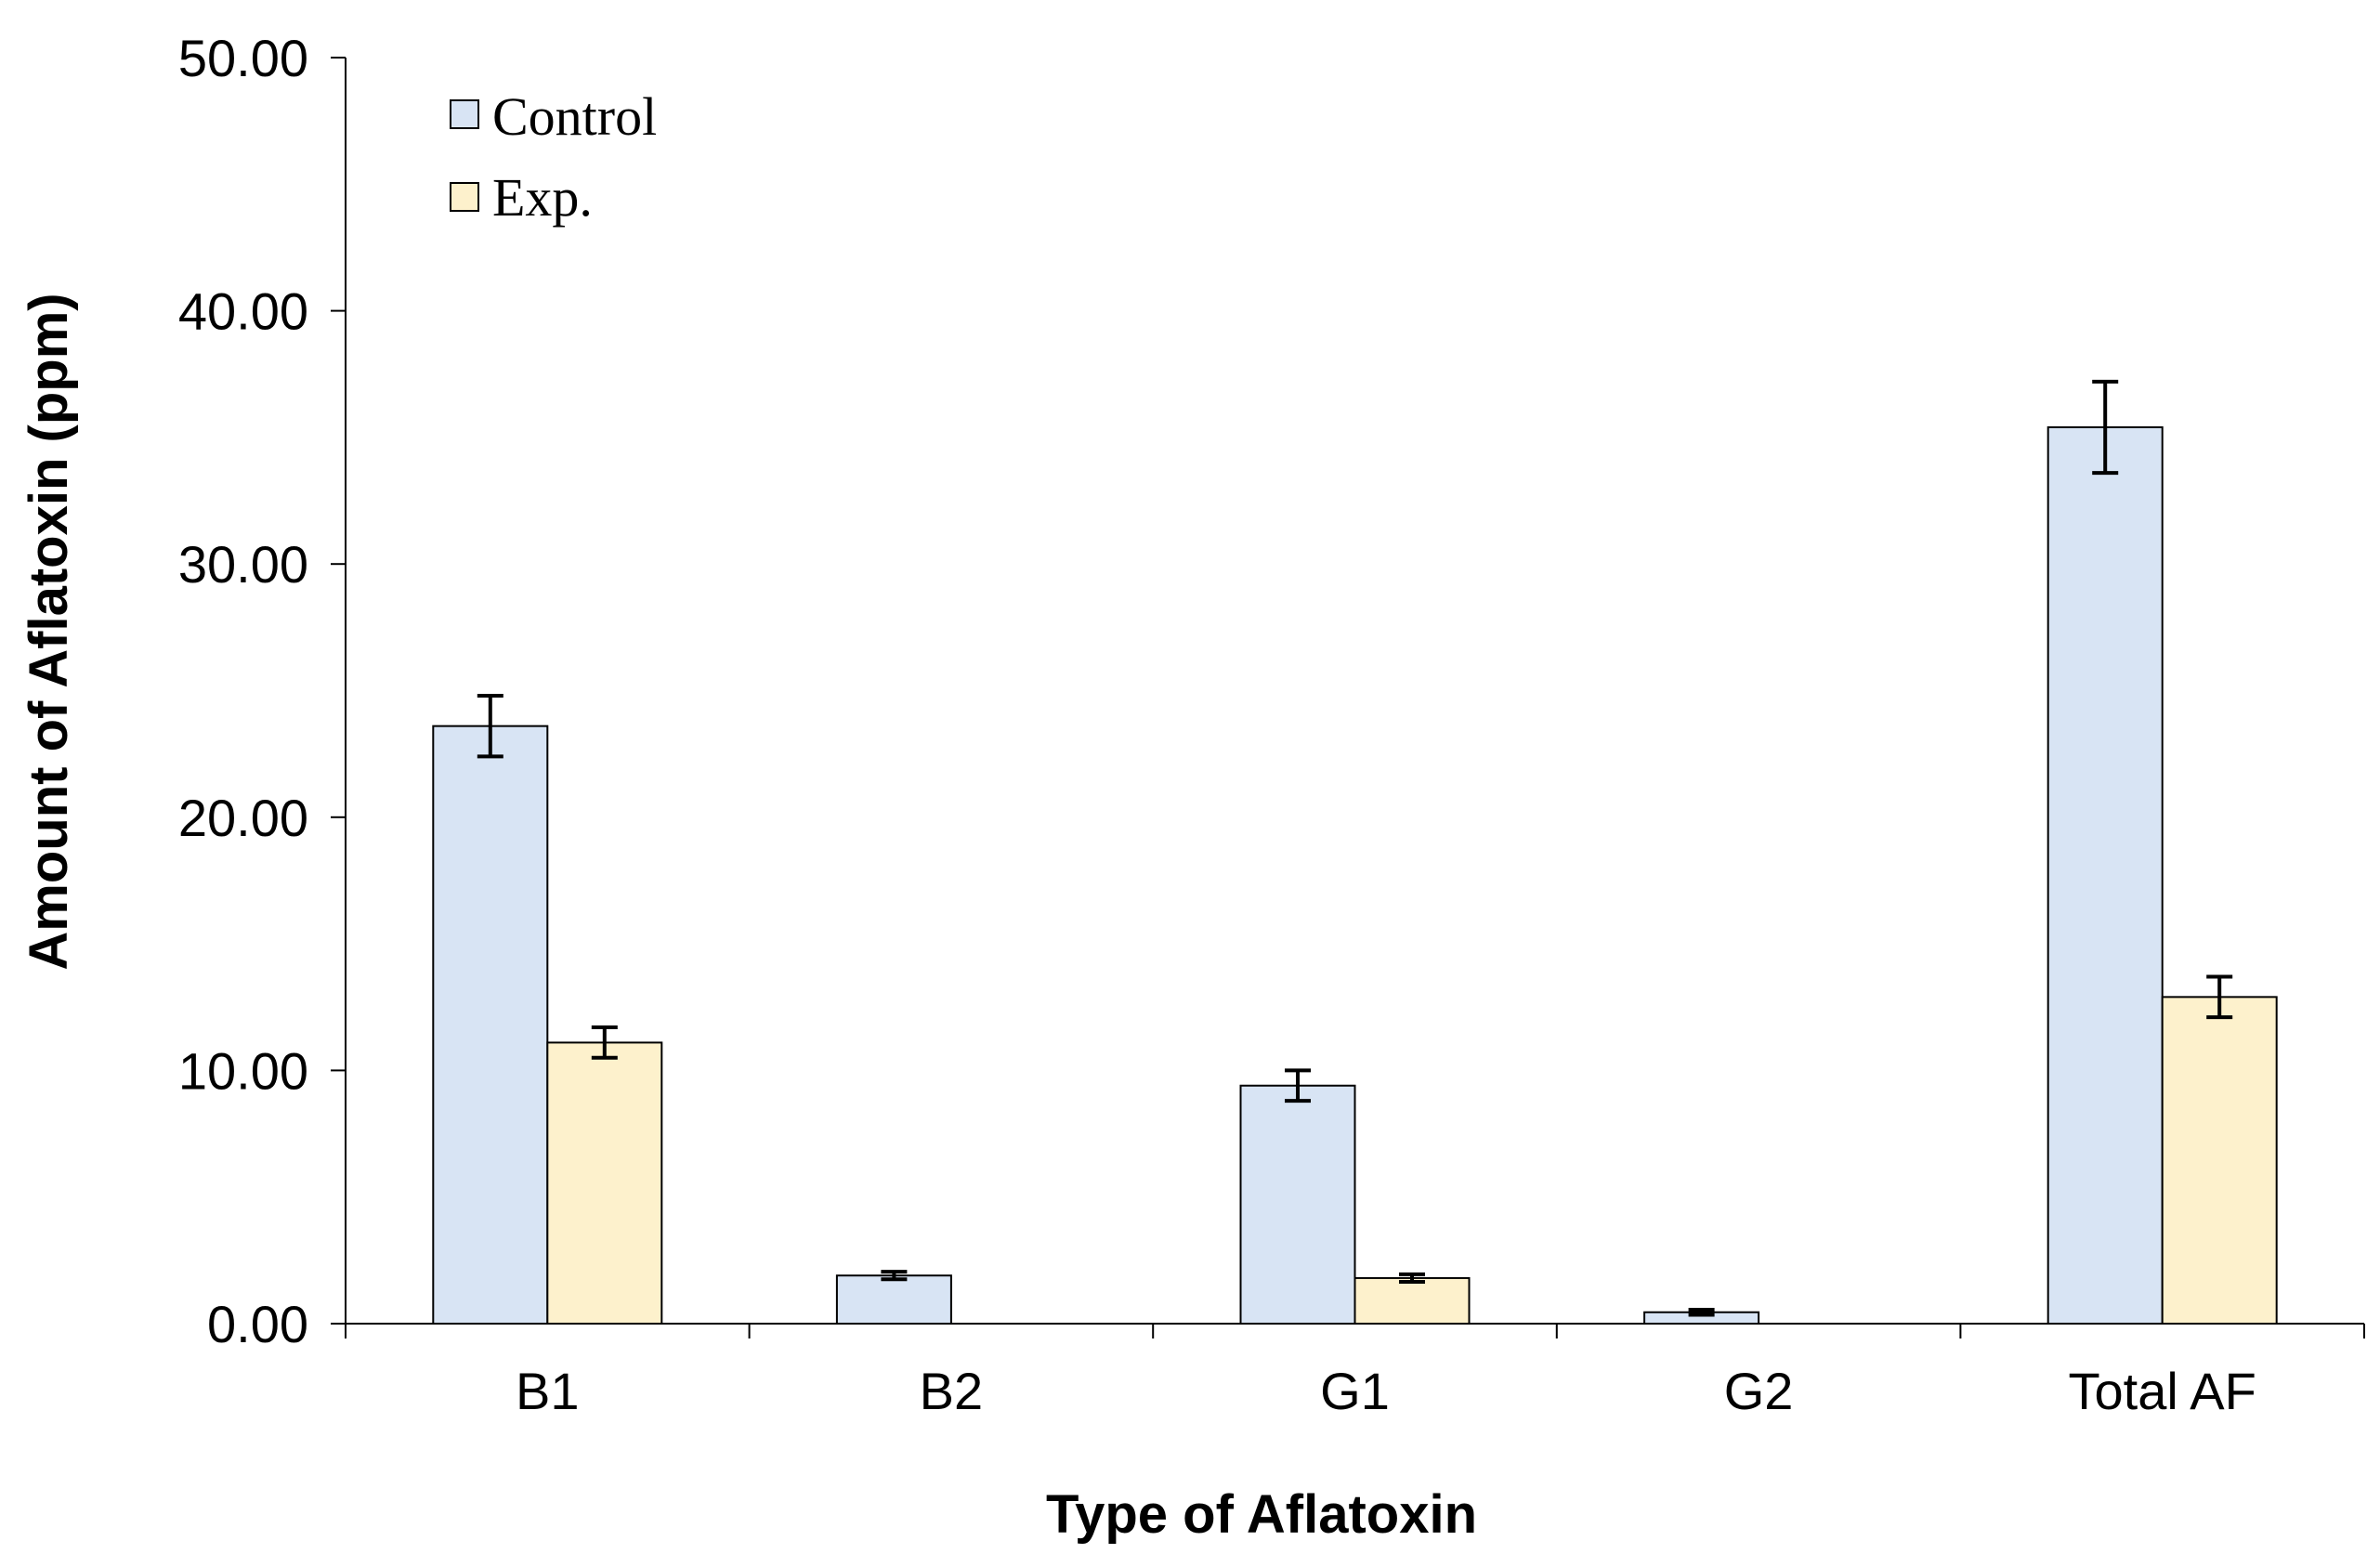 The image size is (2380, 1567). I want to click on y-tick-label: 10.00, so click(243, 1070).